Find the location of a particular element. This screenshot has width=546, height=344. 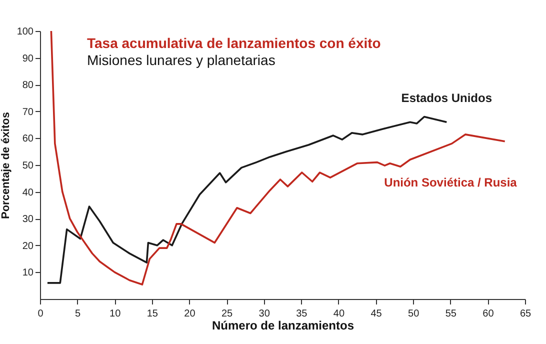

y-tick-label: 40 is located at coordinates (28, 192).